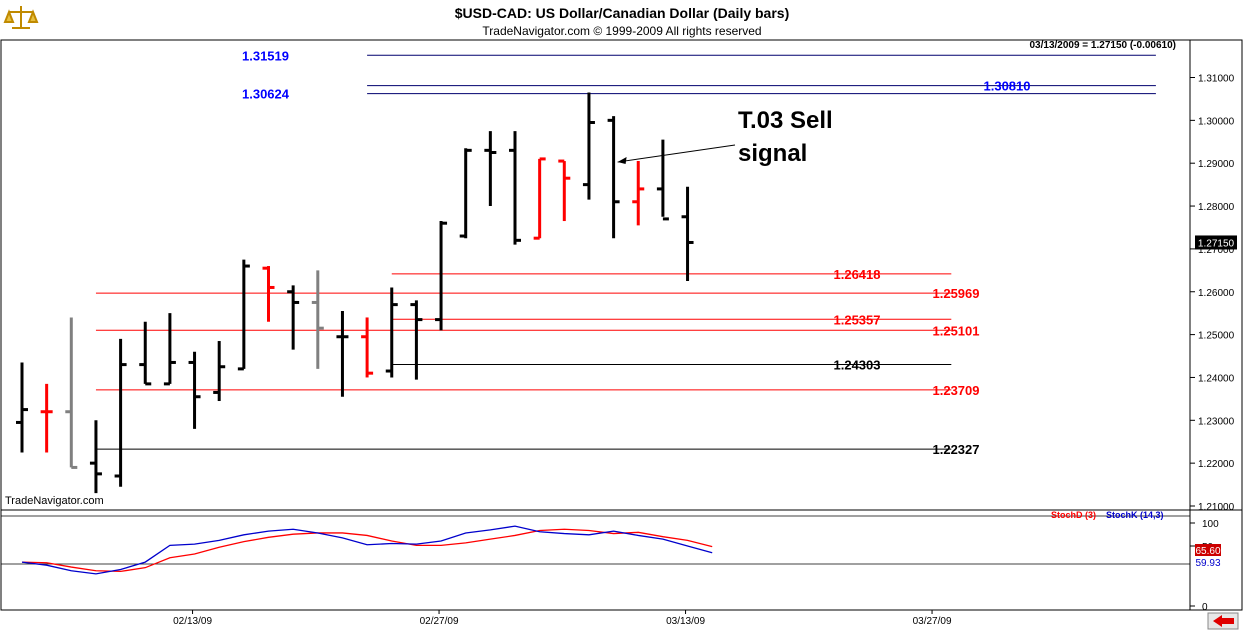  Describe the element at coordinates (932, 621) in the screenshot. I see `date-tick-label: 03/27/09` at that location.